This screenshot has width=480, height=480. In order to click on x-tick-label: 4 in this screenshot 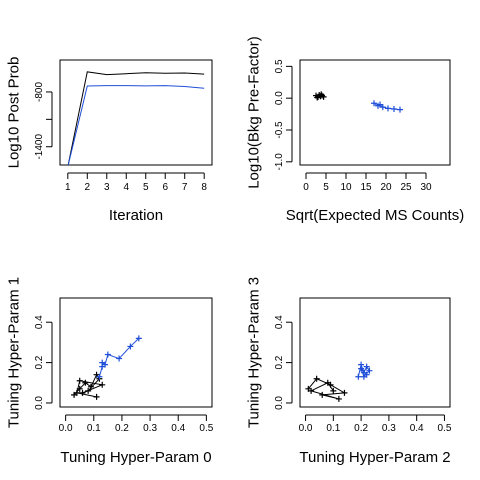, I will do `click(126, 187)`.